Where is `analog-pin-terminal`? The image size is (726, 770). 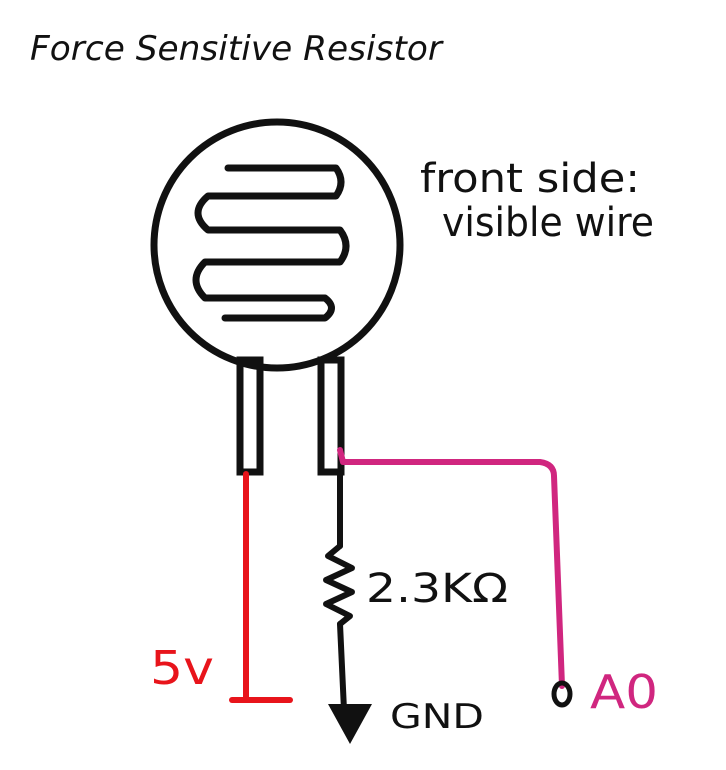 analog-pin-terminal is located at coordinates (562, 694).